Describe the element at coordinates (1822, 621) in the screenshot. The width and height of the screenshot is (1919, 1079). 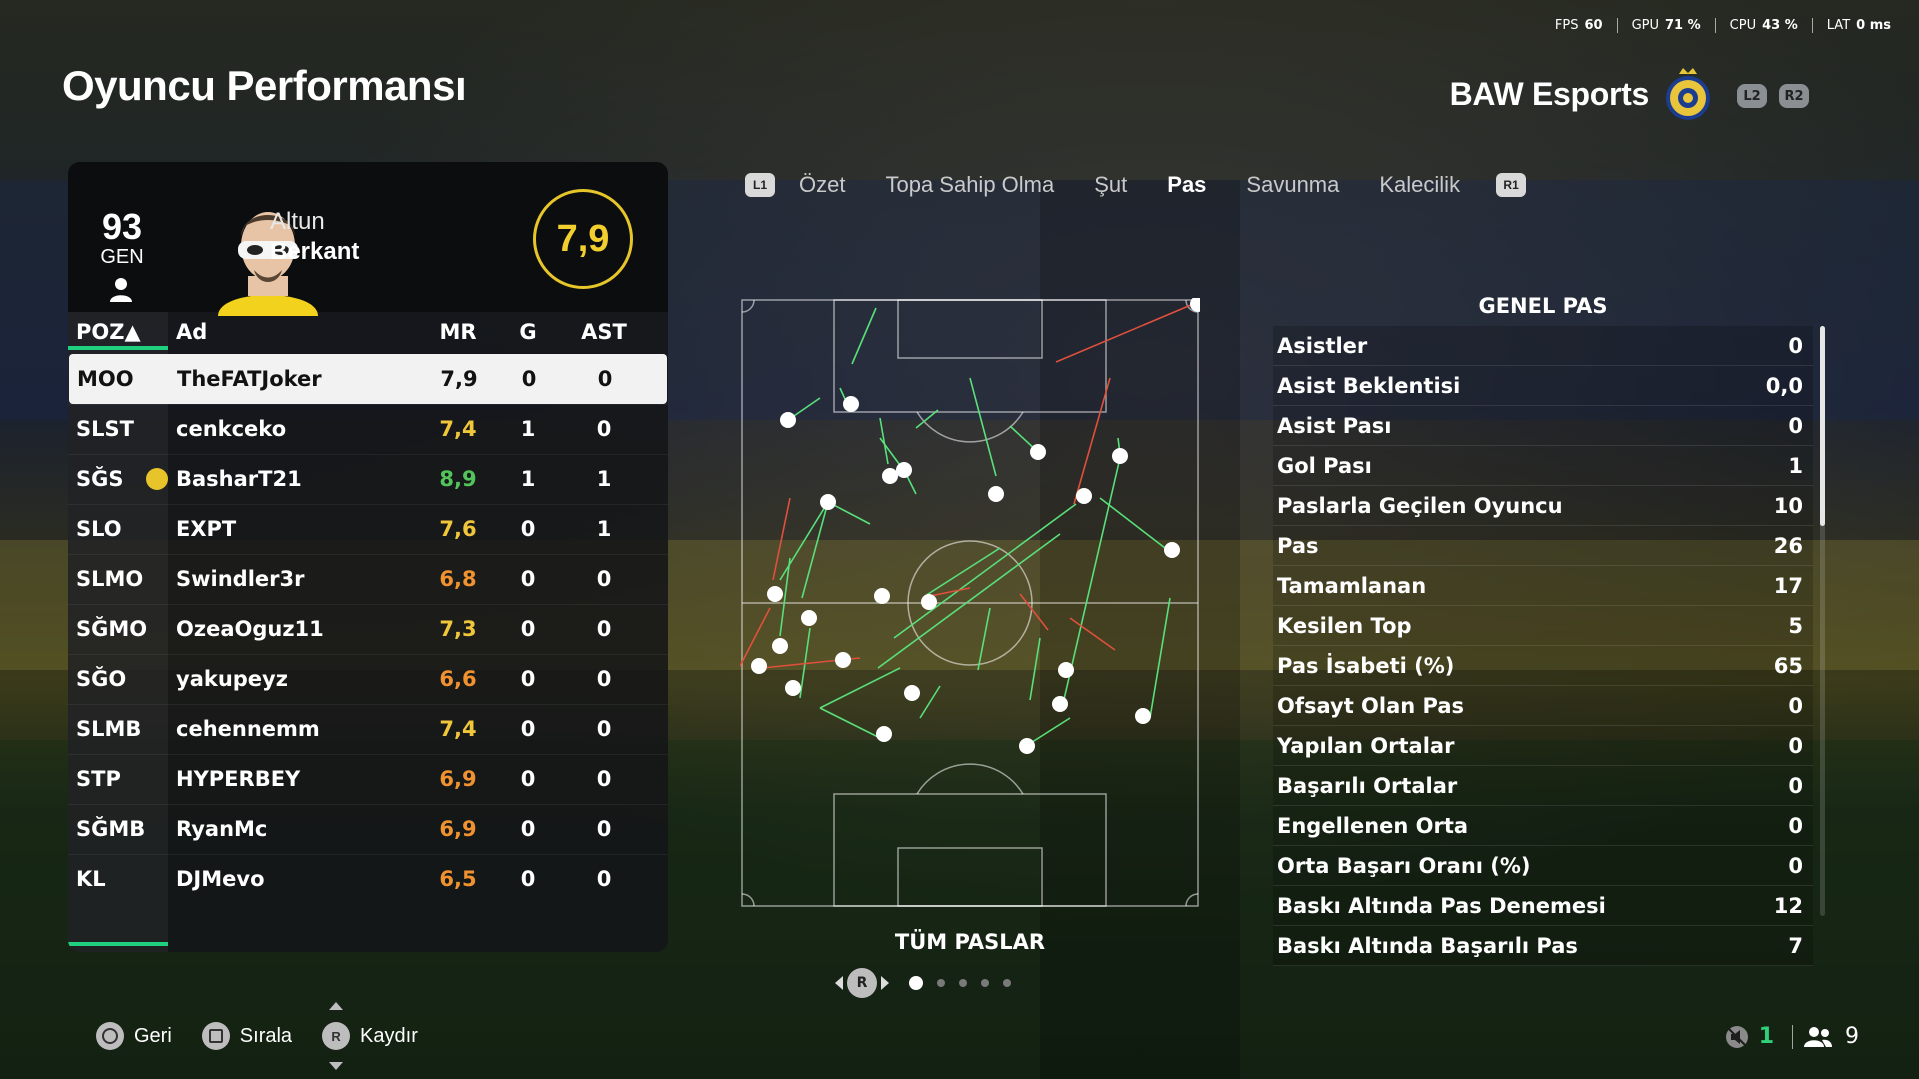
I see `stats-scrollbar-track` at that location.